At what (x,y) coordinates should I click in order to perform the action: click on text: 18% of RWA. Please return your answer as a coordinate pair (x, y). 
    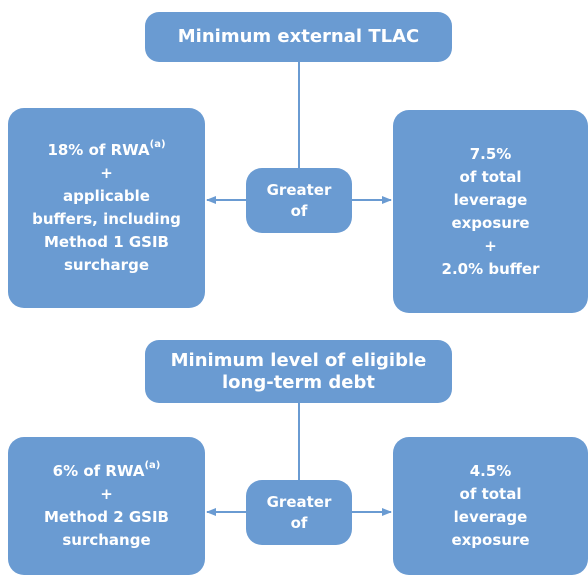
    Looking at the image, I should click on (98, 150).